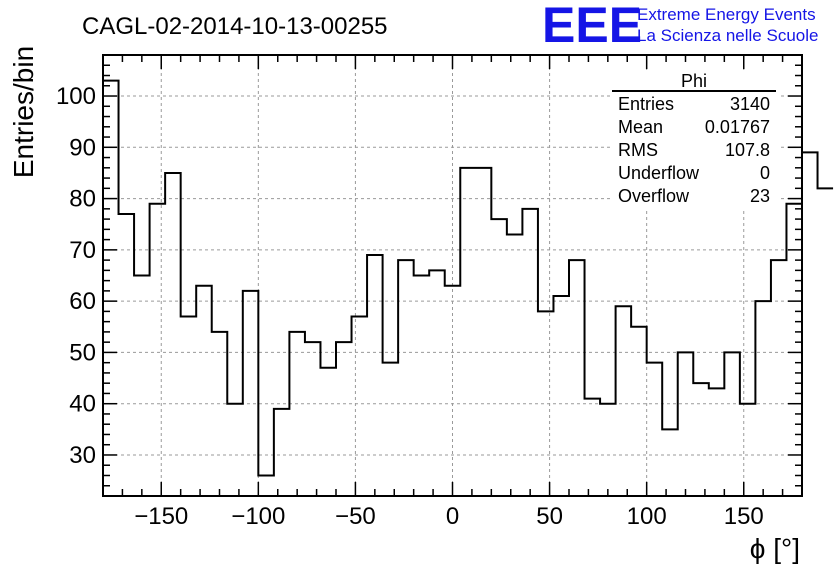 The image size is (836, 572). I want to click on x-tick-label: −100, so click(258, 516).